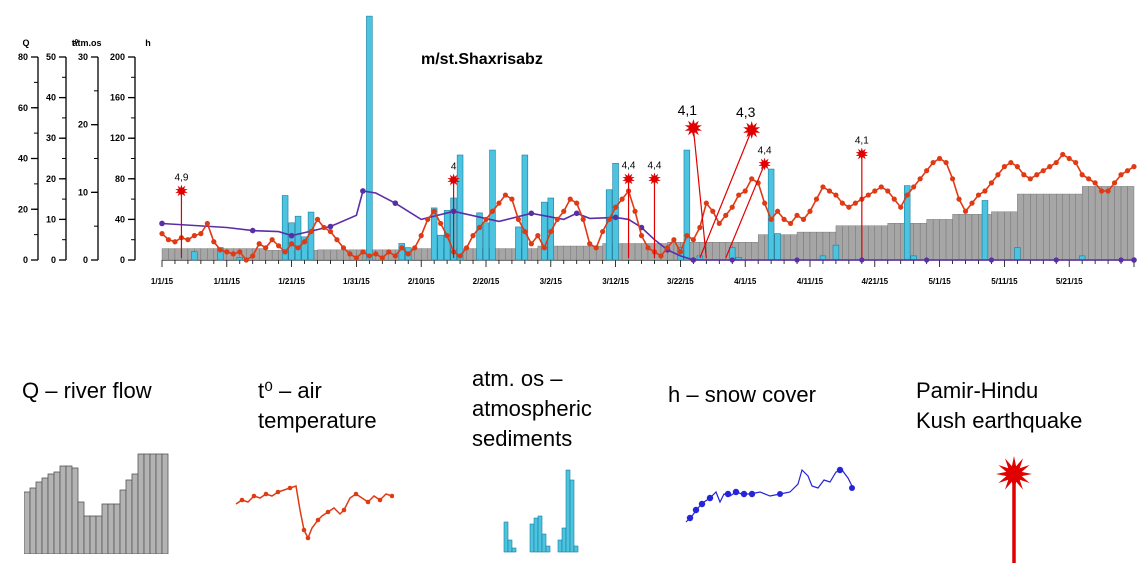 The height and width of the screenshot is (563, 1141). What do you see at coordinates (51, 138) in the screenshot?
I see `axis-tick-label: 30` at bounding box center [51, 138].